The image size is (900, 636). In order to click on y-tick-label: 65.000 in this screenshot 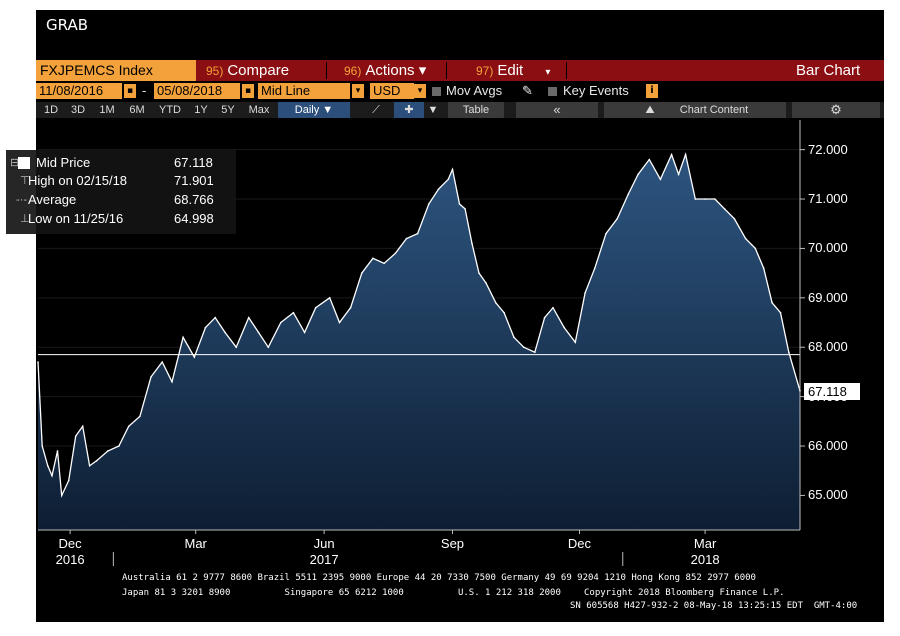, I will do `click(828, 495)`.